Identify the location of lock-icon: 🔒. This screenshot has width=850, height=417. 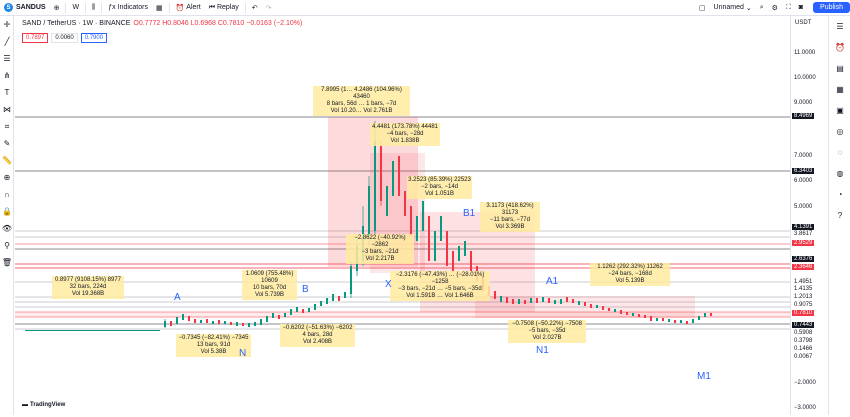
(7, 211).